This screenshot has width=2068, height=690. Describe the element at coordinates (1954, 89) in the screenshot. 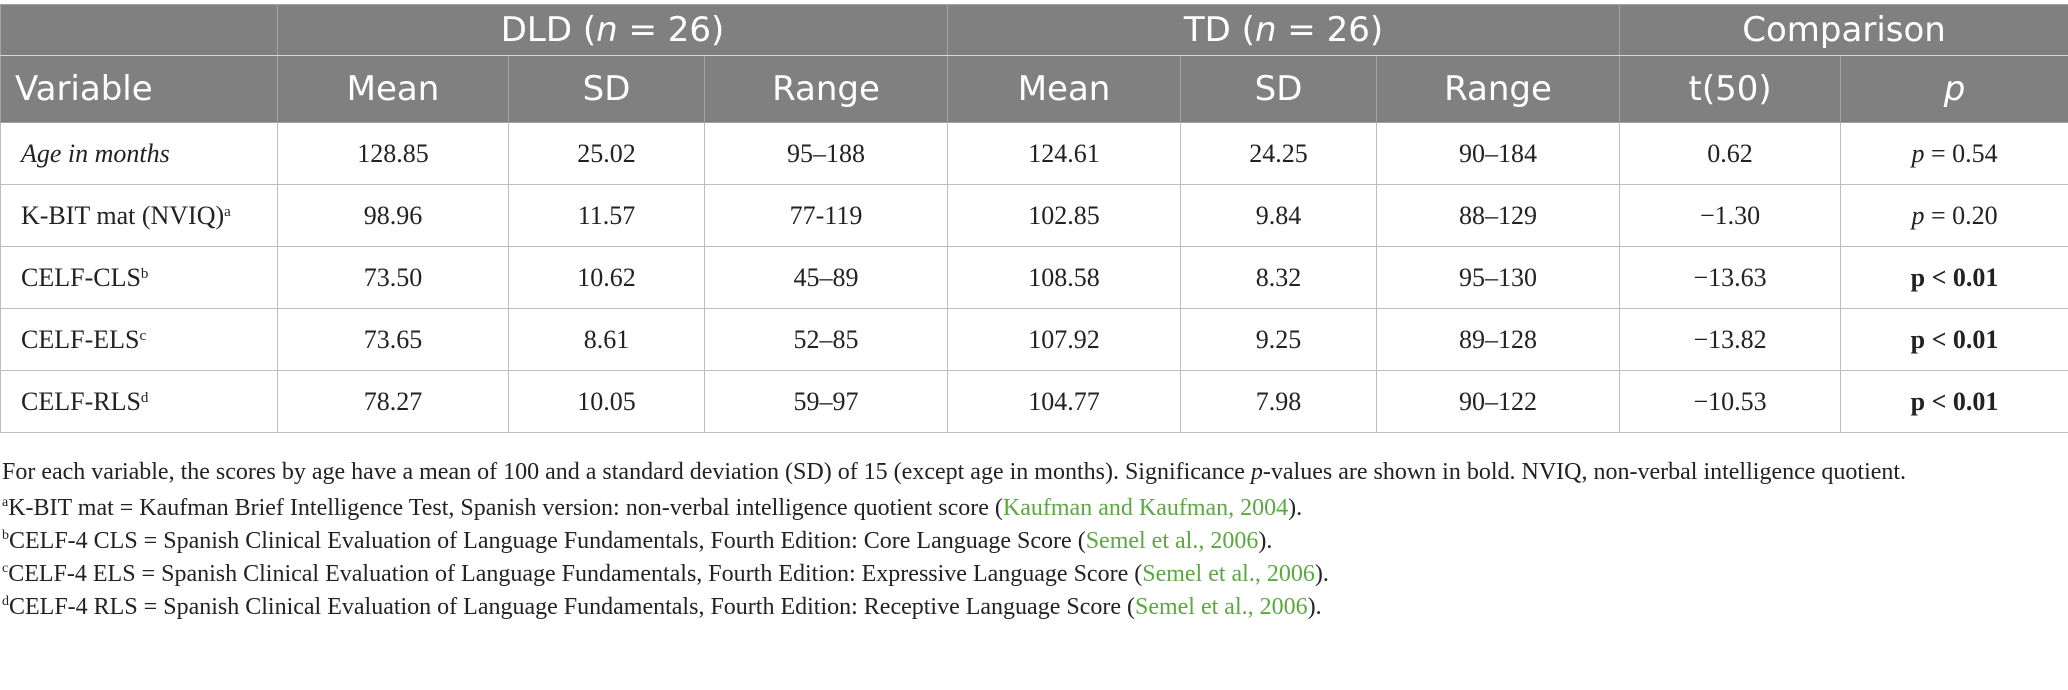

I see `column-header-p: p` at that location.